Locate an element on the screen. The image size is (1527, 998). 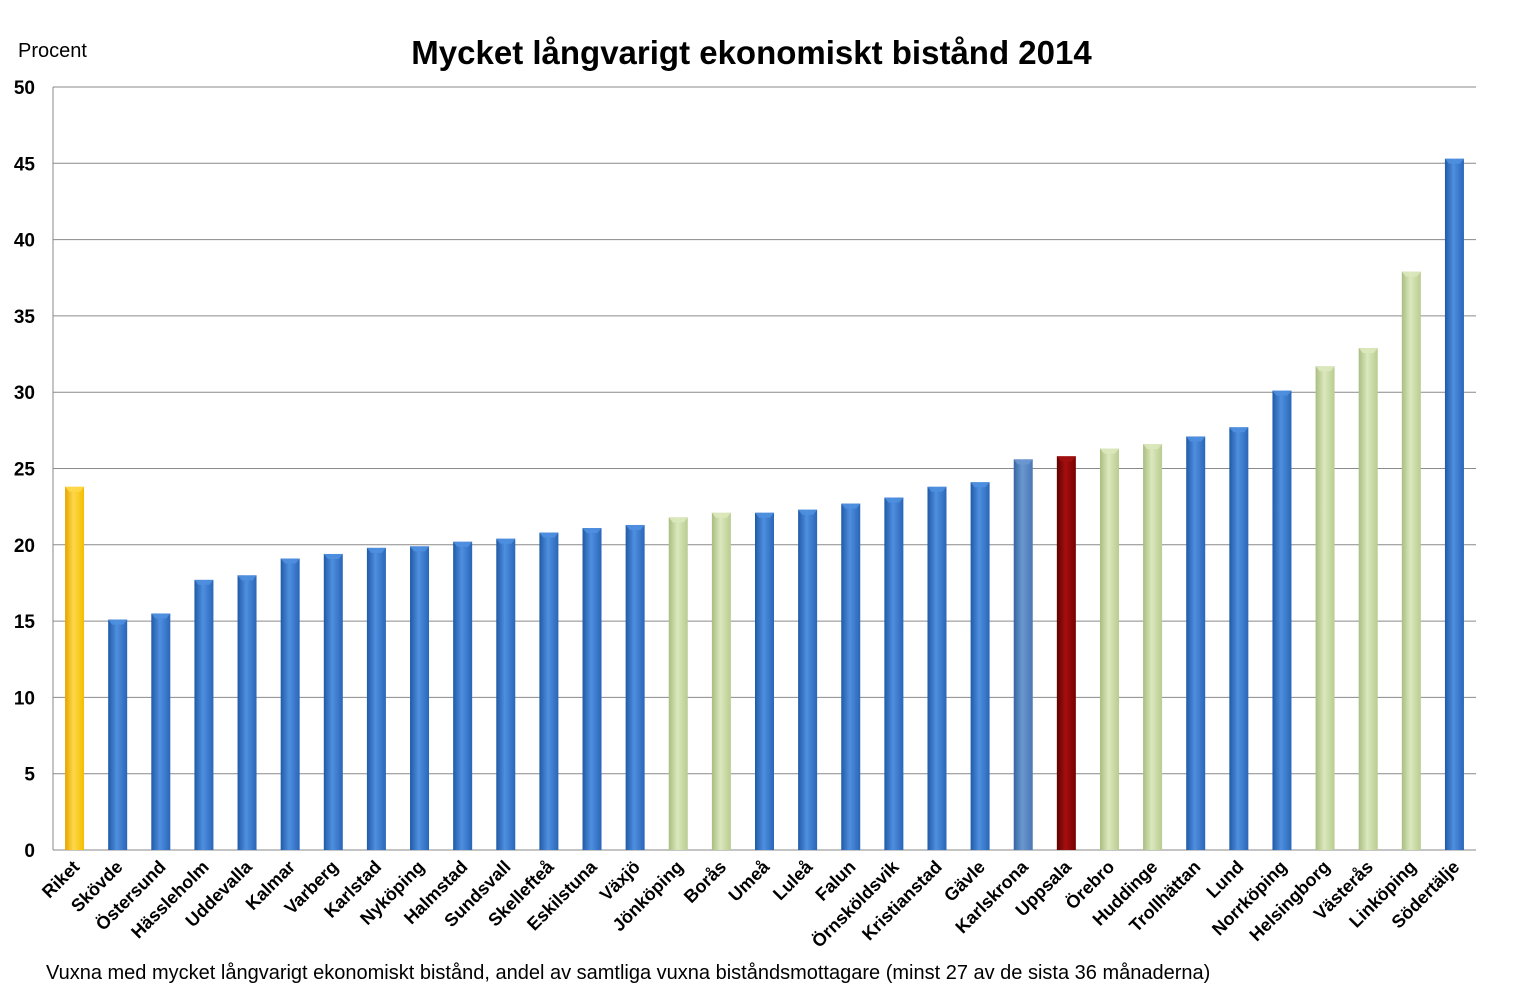
y-tick-label: 40 is located at coordinates (24, 241).